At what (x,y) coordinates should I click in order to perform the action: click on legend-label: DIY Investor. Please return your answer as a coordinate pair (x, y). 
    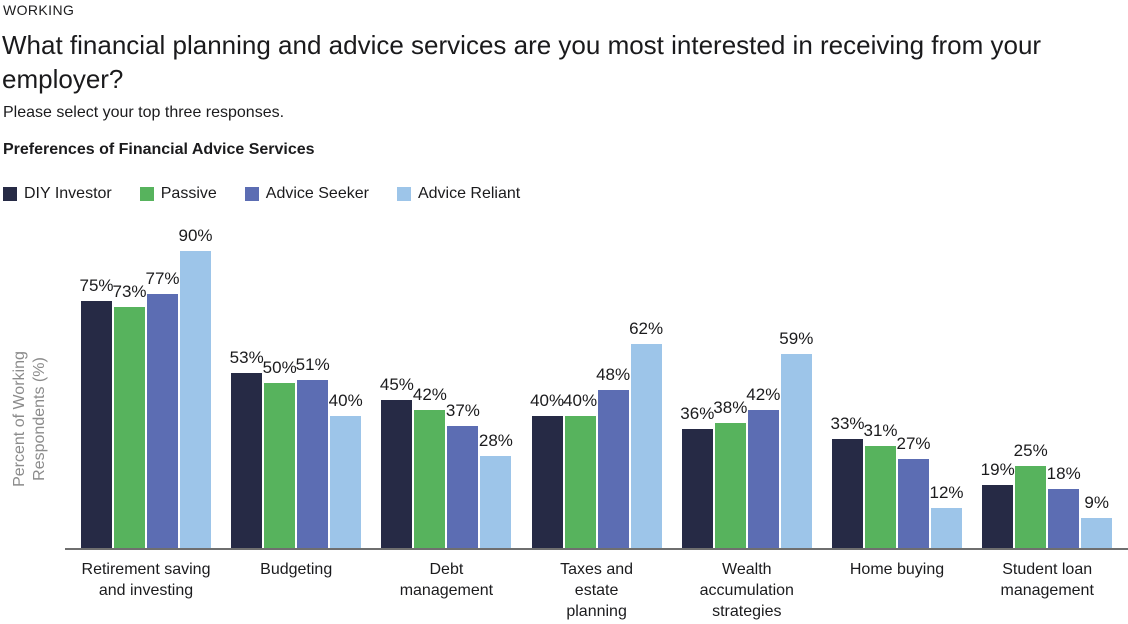
    Looking at the image, I should click on (68, 193).